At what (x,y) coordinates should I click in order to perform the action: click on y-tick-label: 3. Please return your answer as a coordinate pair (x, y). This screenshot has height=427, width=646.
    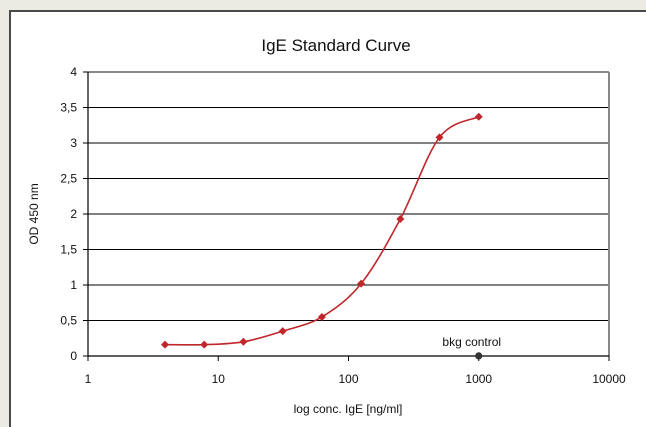
    Looking at the image, I should click on (73, 143).